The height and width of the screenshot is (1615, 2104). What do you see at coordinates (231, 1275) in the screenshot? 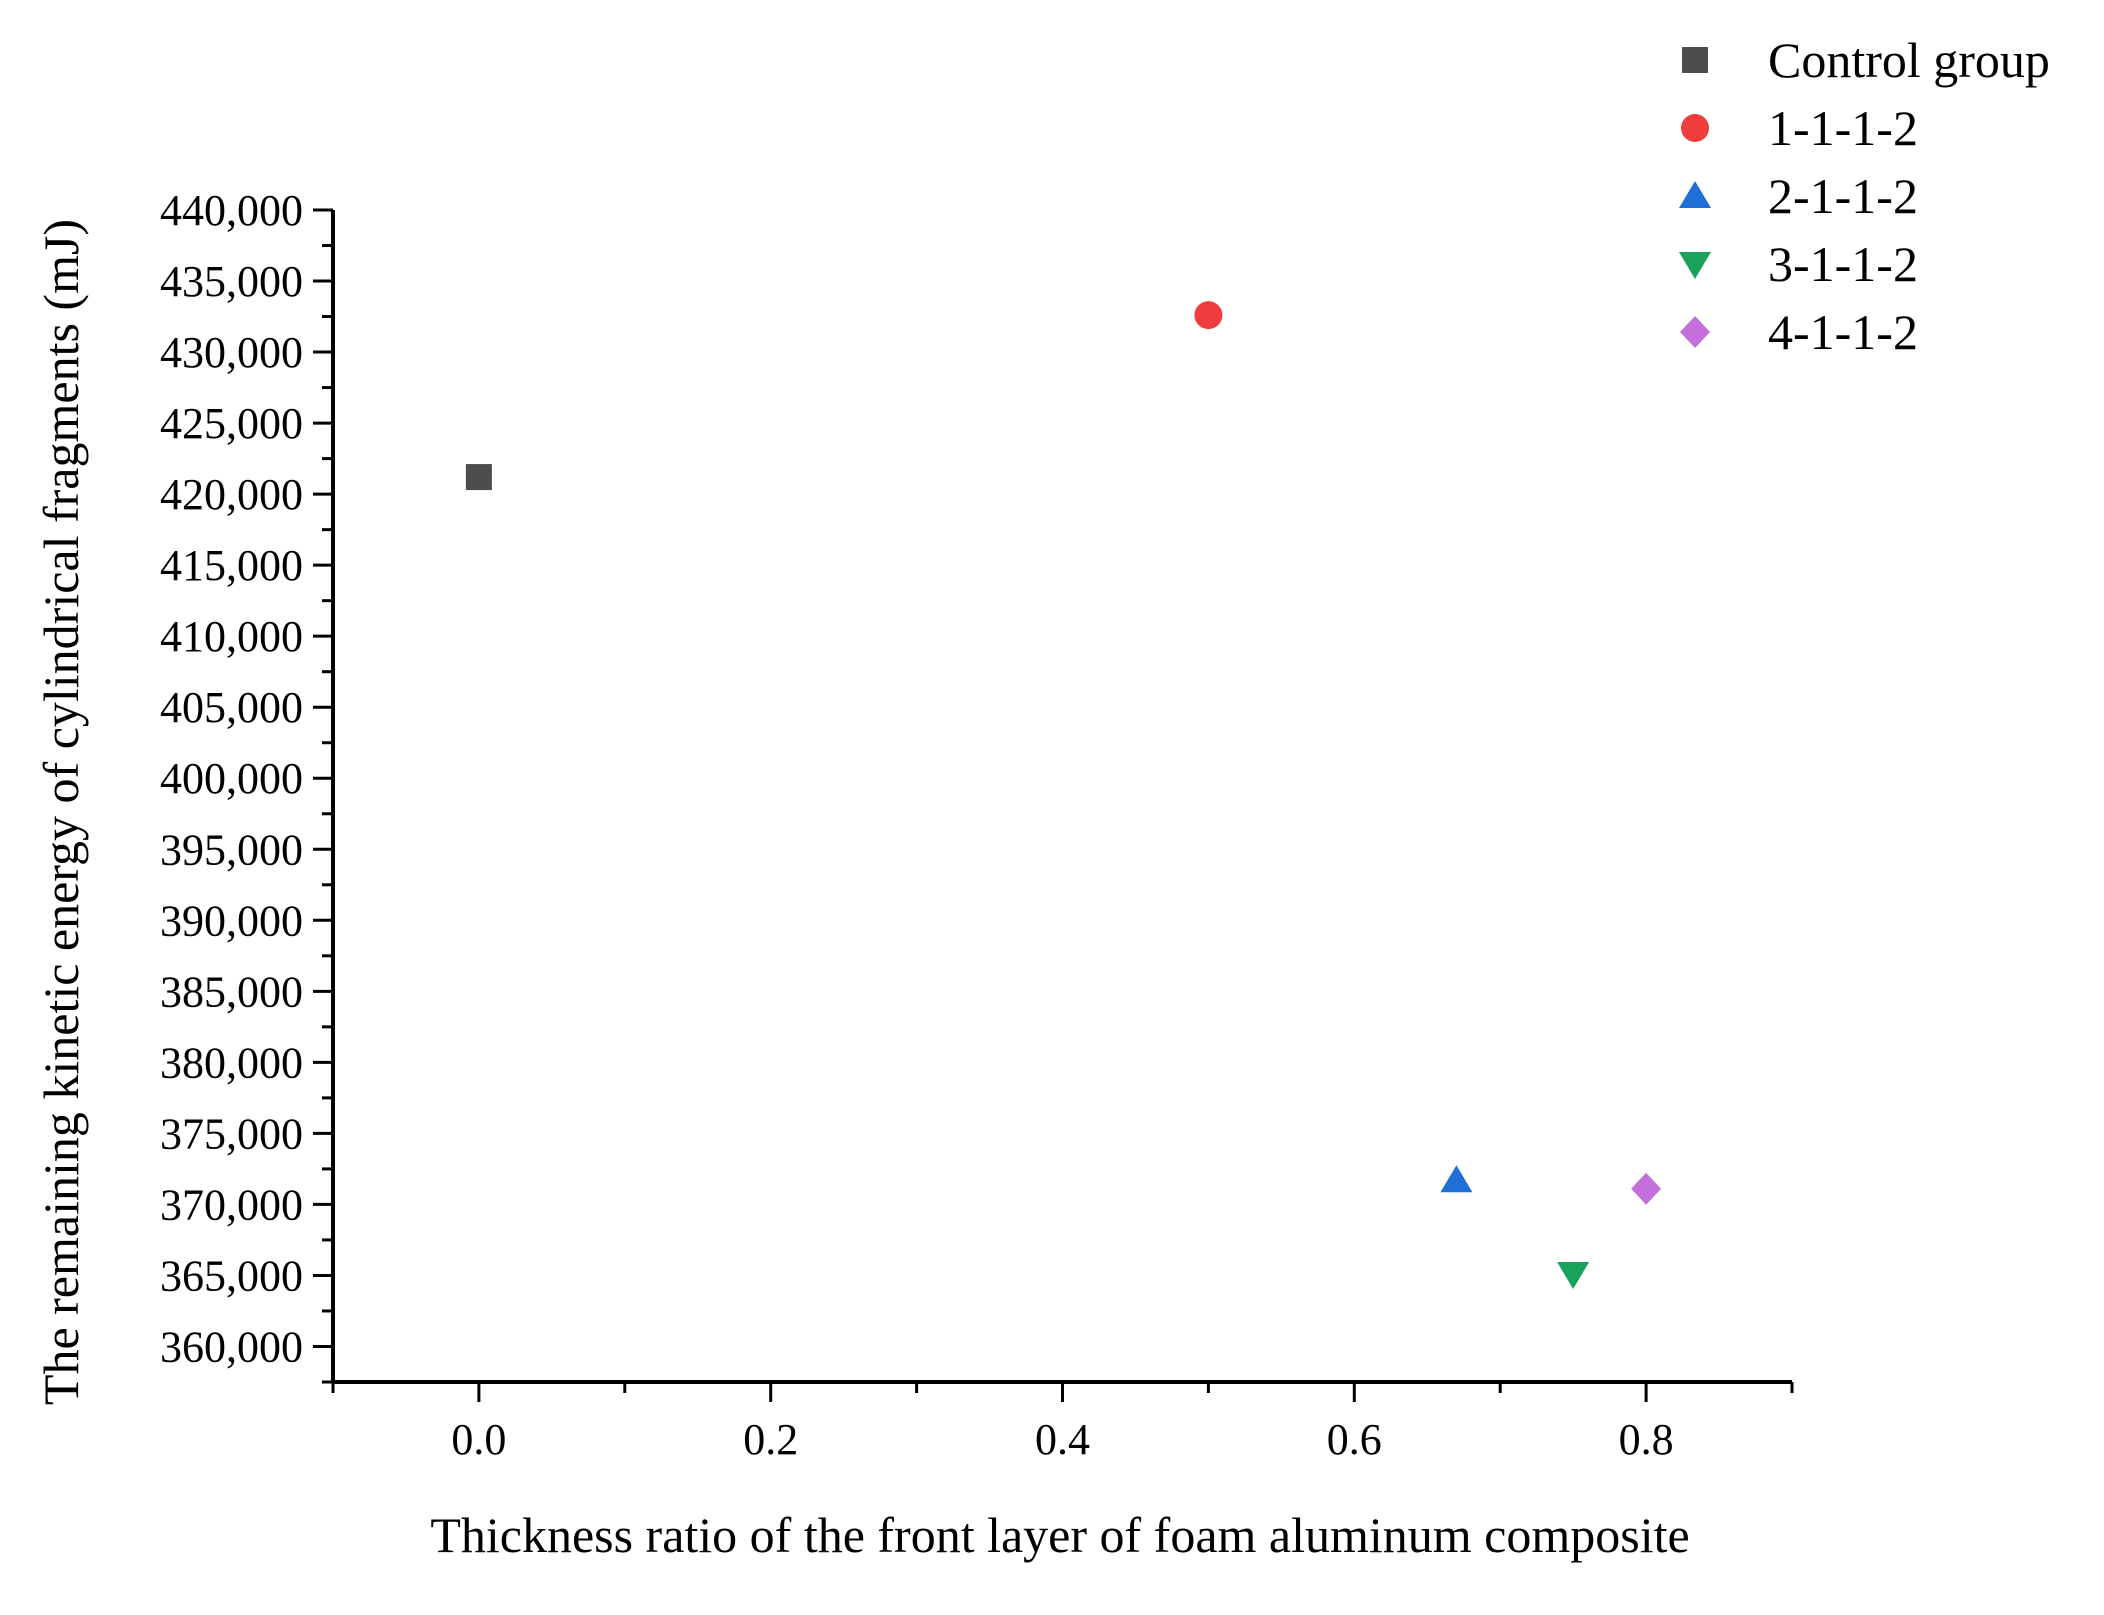
I see `y-tick-label: 365,000` at bounding box center [231, 1275].